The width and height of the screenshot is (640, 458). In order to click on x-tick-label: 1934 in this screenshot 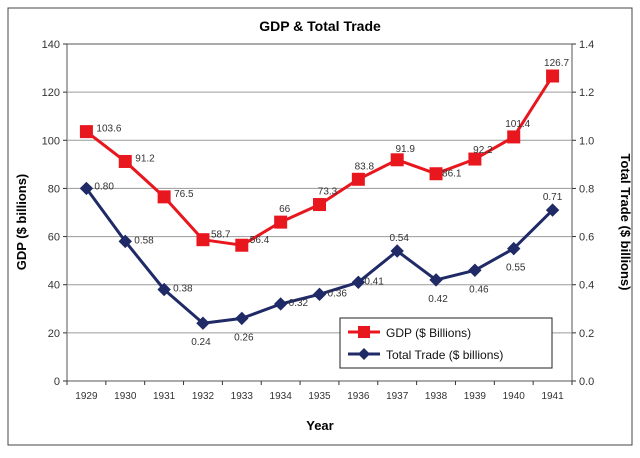, I will do `click(281, 396)`.